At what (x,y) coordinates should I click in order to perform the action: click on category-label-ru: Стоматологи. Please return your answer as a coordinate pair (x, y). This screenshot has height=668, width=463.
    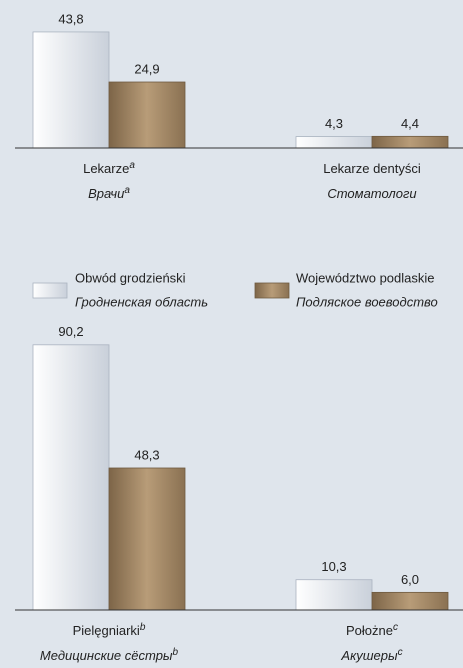
    Looking at the image, I should click on (371, 193).